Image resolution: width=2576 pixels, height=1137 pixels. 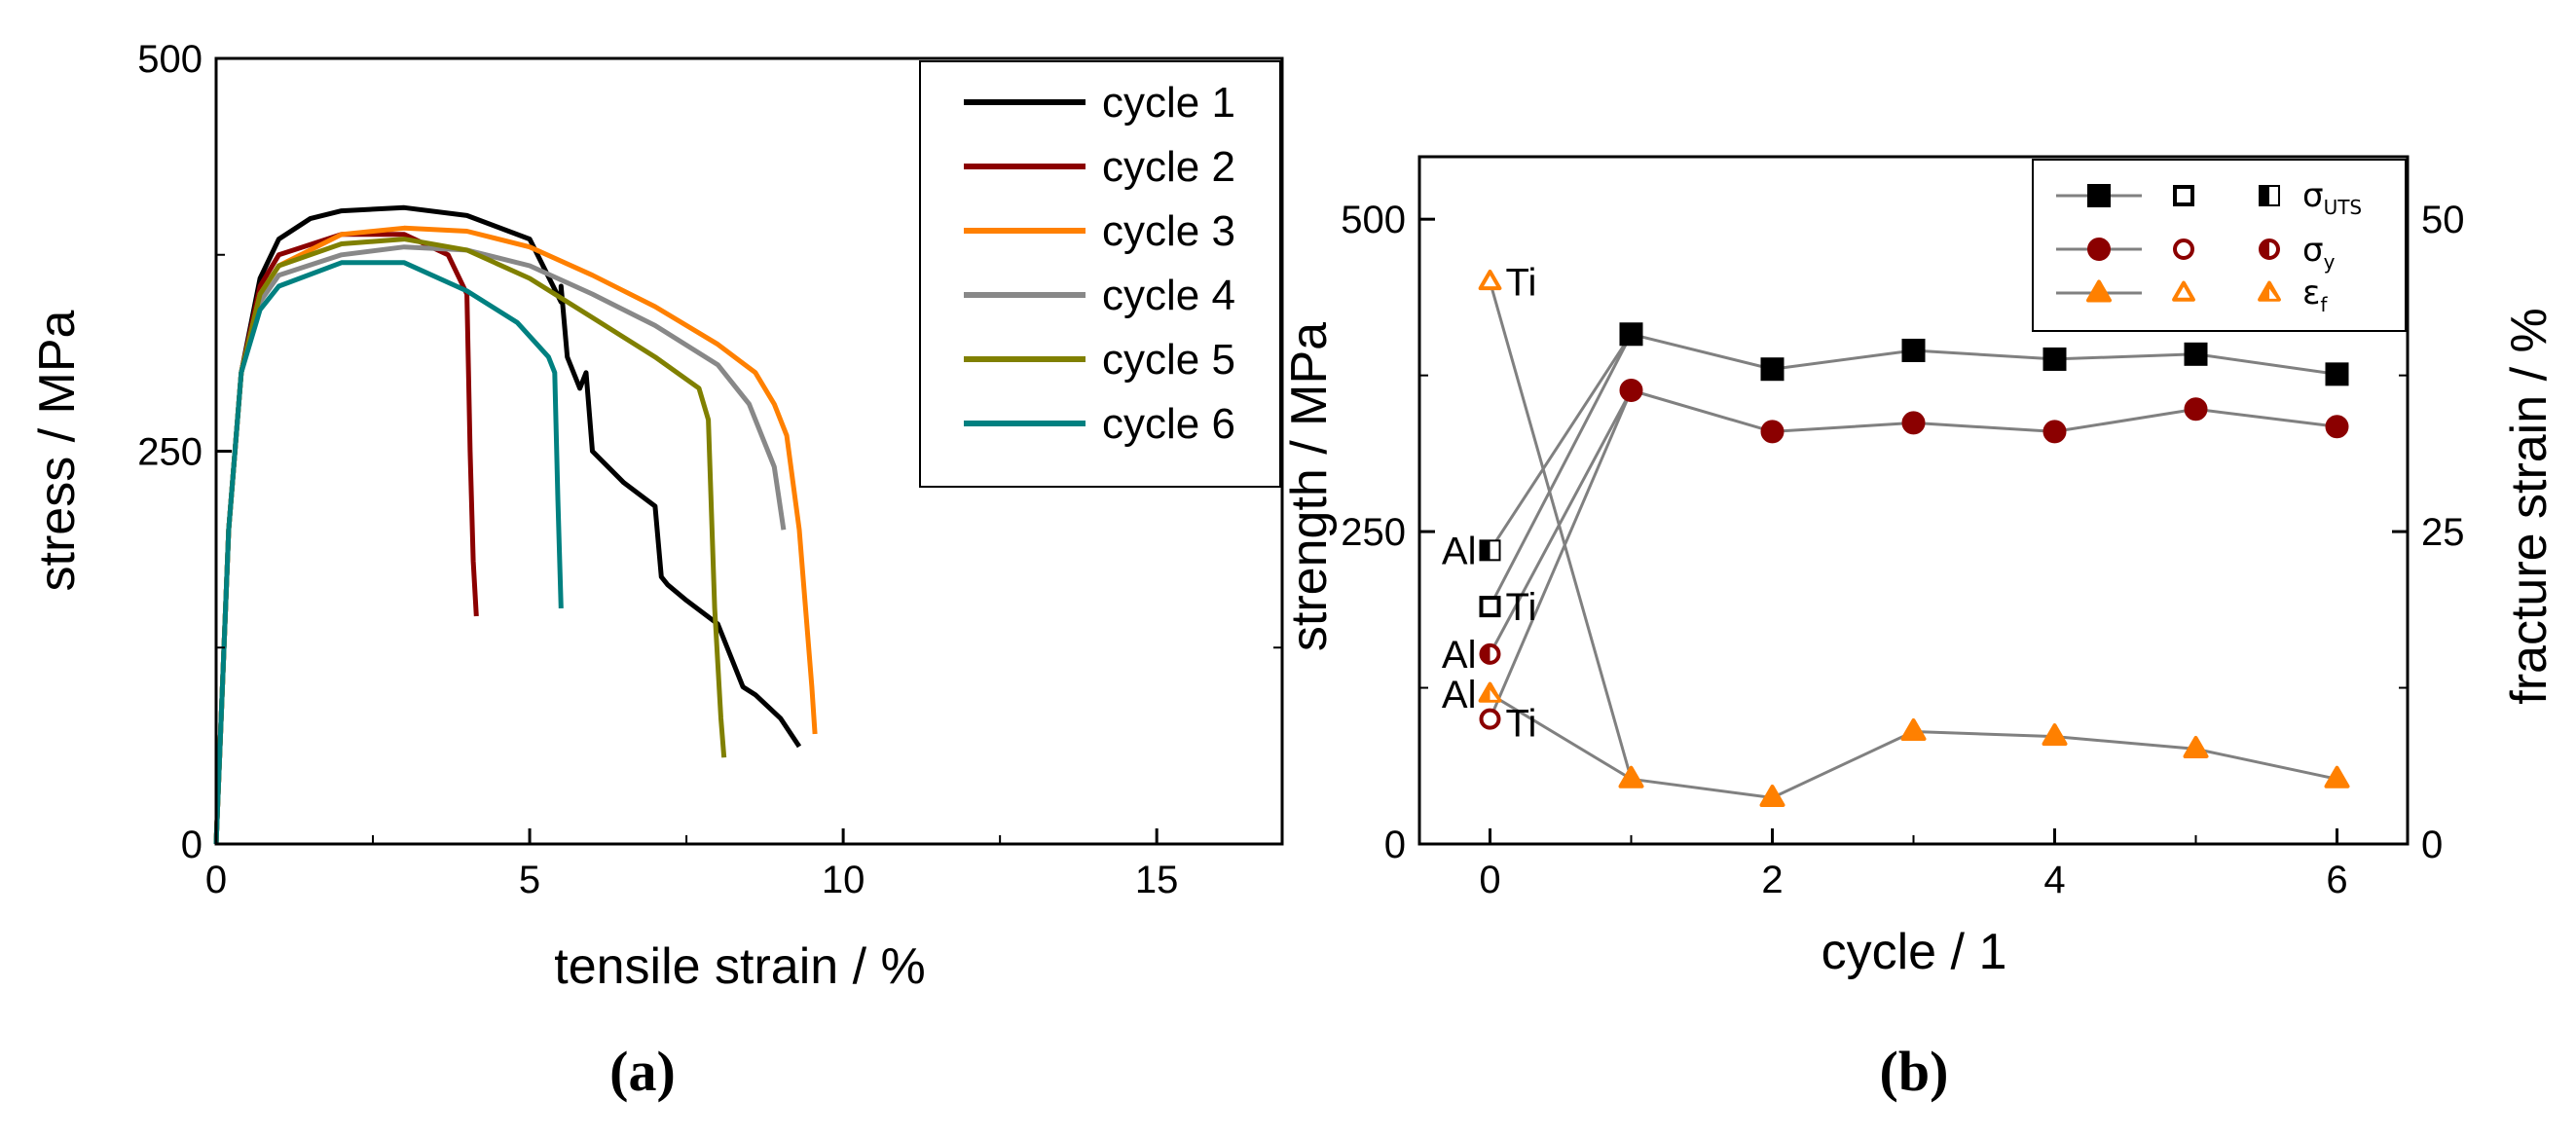 What do you see at coordinates (1168, 167) in the screenshot?
I see `legend-label-cycle-2: cycle 2` at bounding box center [1168, 167].